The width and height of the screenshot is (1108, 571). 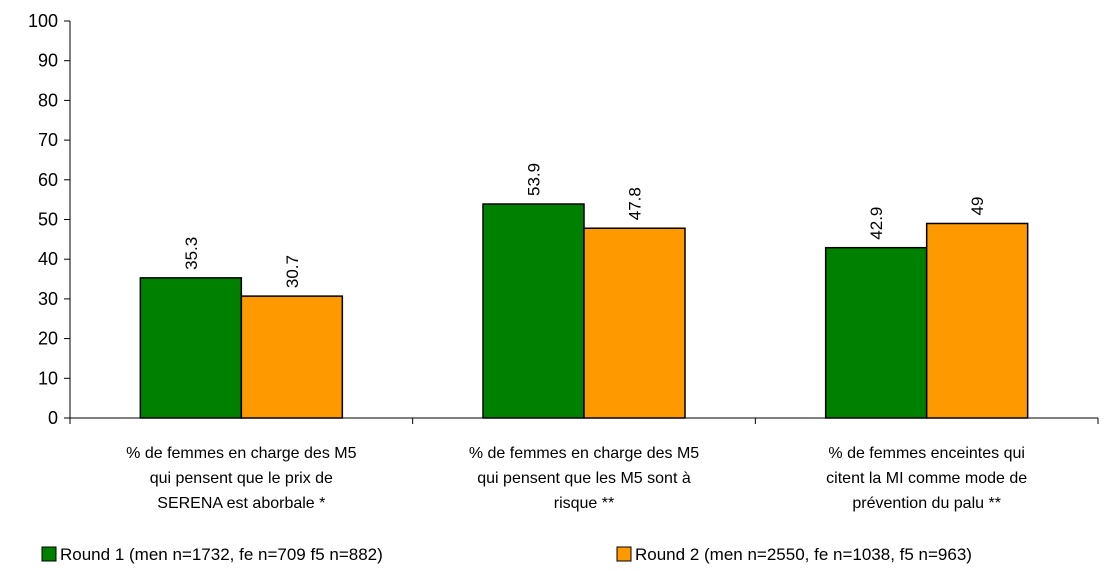 What do you see at coordinates (48, 61) in the screenshot?
I see `y-tick-label: 90` at bounding box center [48, 61].